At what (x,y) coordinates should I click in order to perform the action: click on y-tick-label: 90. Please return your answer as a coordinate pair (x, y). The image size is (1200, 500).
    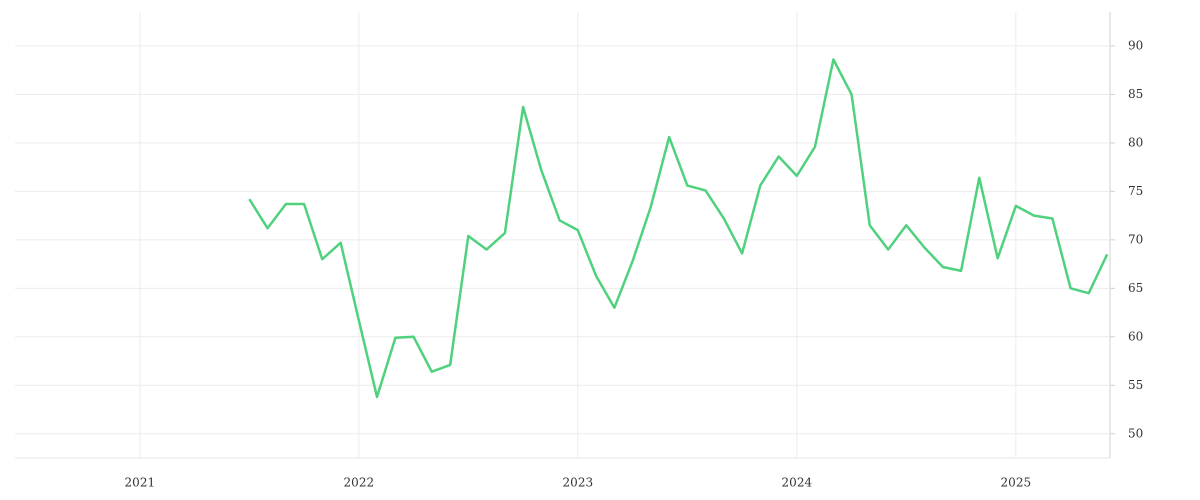
    Looking at the image, I should click on (1135, 45).